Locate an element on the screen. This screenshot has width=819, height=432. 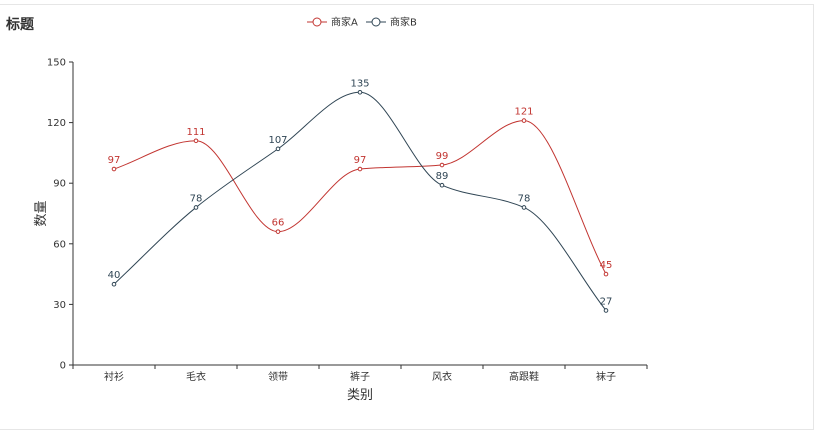
y-tick-label: 150 is located at coordinates (56, 63).